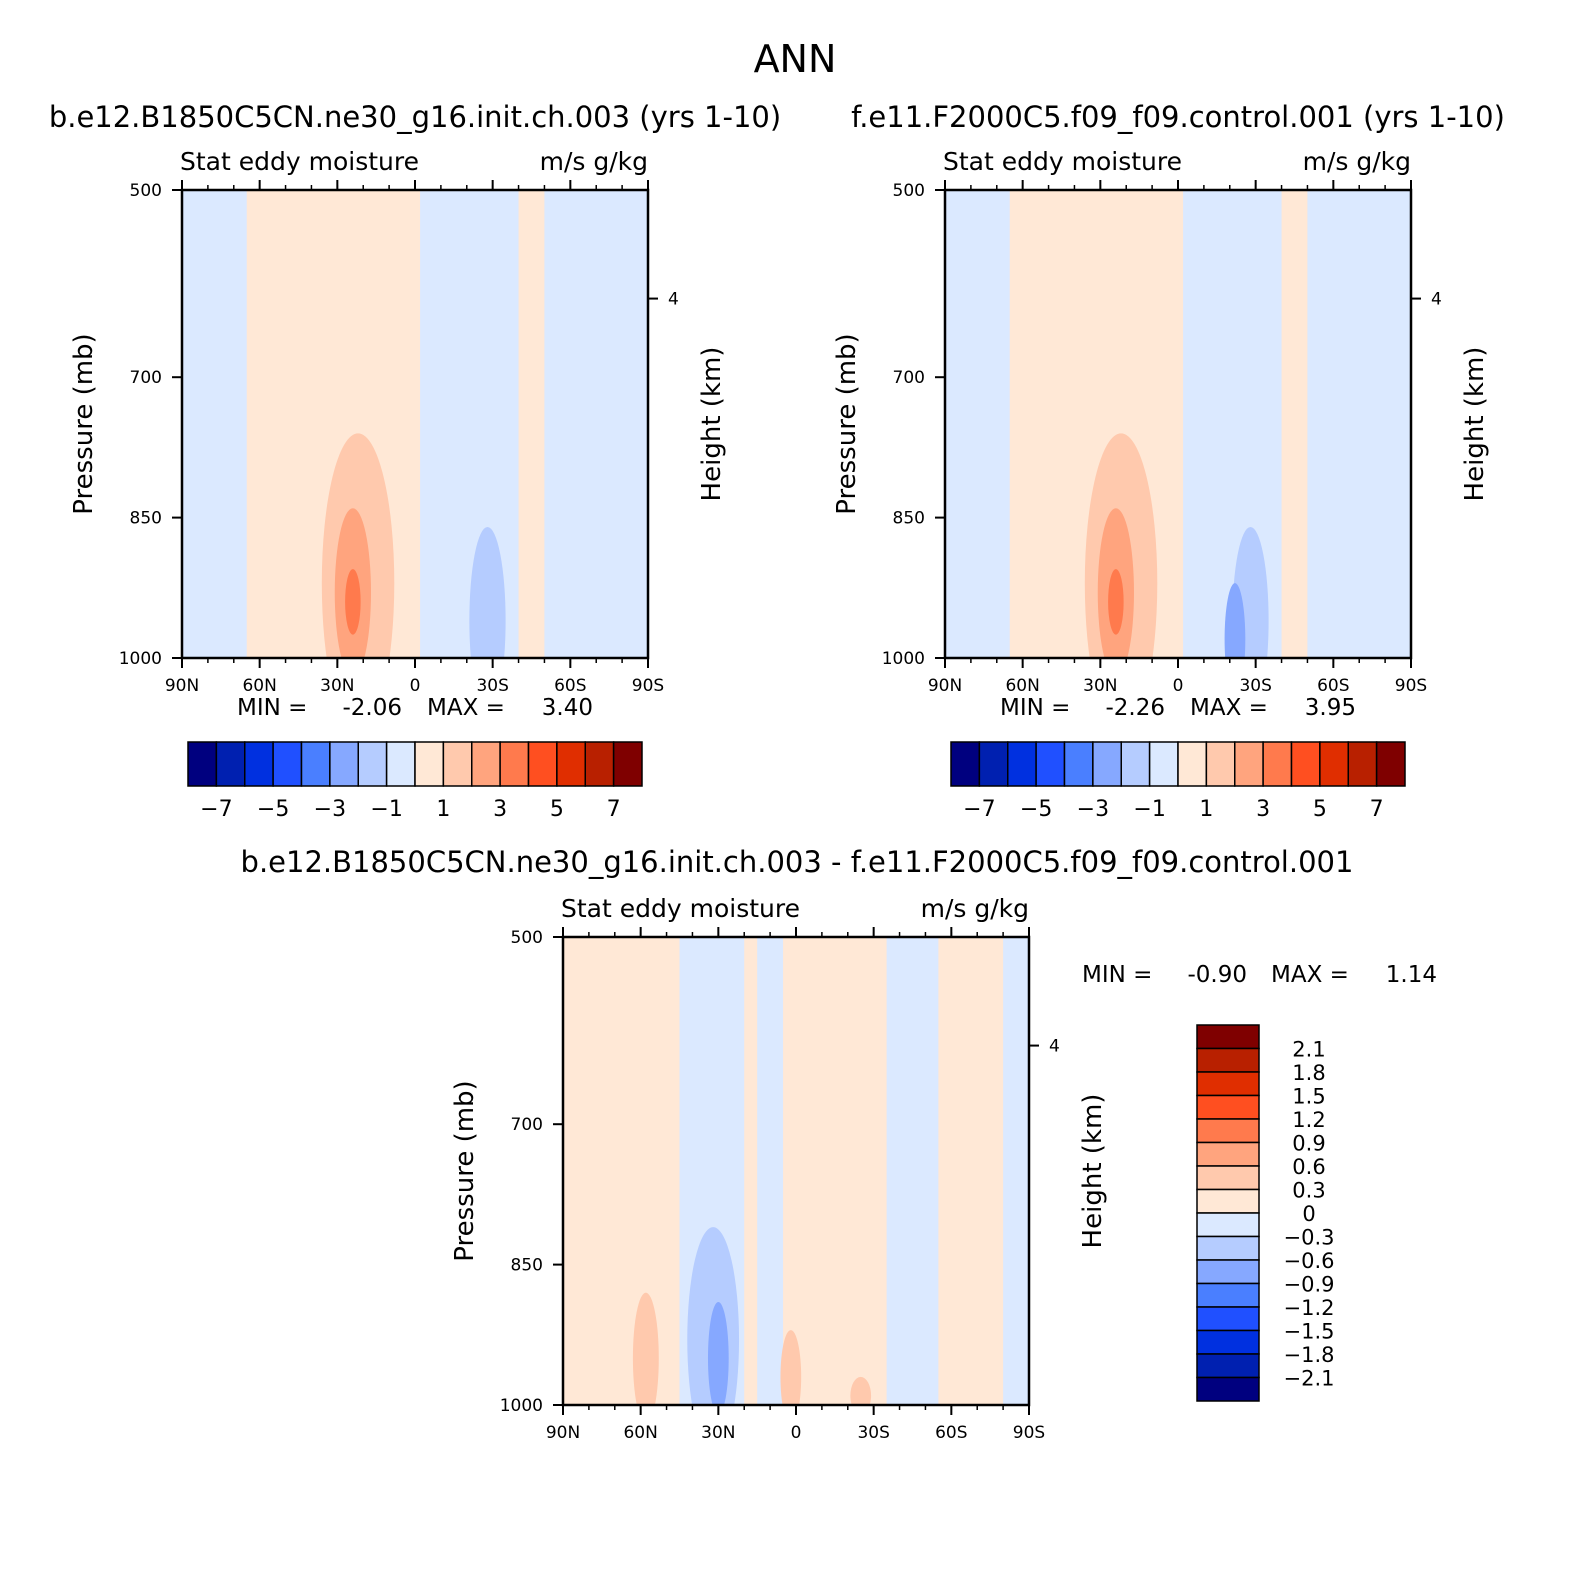  I want to click on colorbar-label: 0.3, so click(1308, 1191).